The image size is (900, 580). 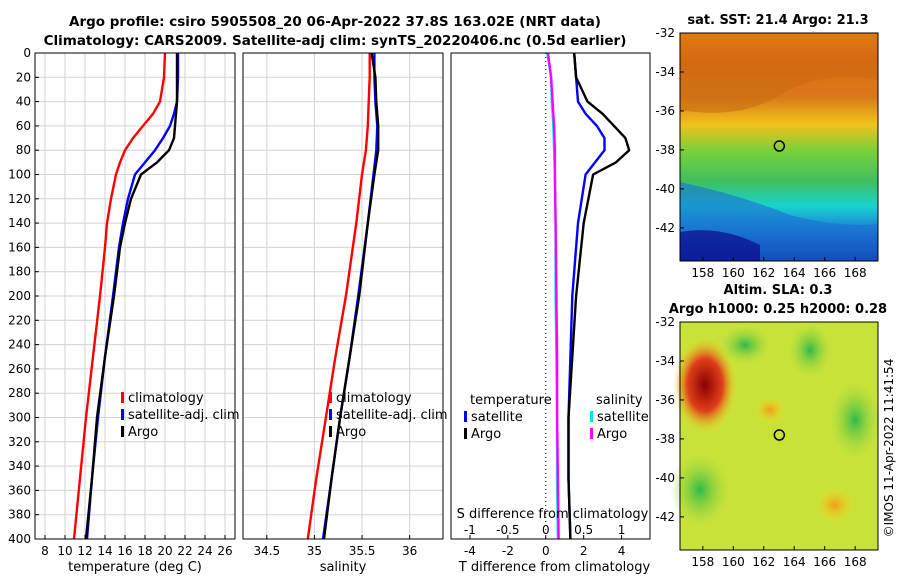 What do you see at coordinates (314, 551) in the screenshot?
I see `x-tick-label: 35` at bounding box center [314, 551].